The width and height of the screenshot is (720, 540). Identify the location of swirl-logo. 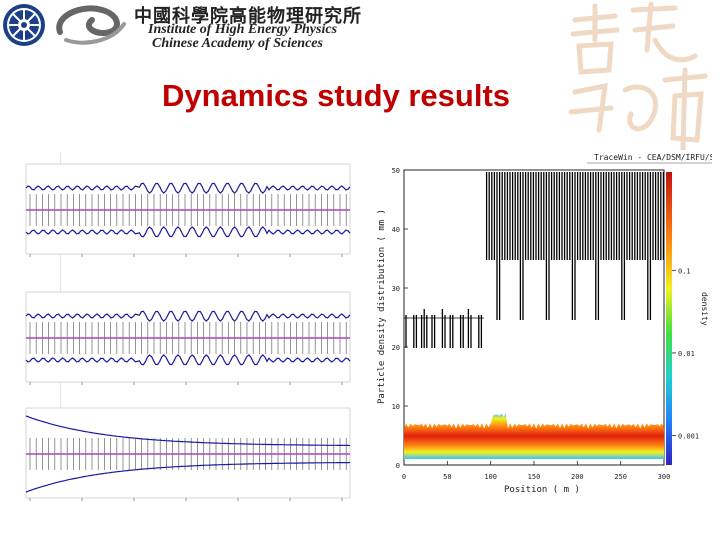
(91, 25).